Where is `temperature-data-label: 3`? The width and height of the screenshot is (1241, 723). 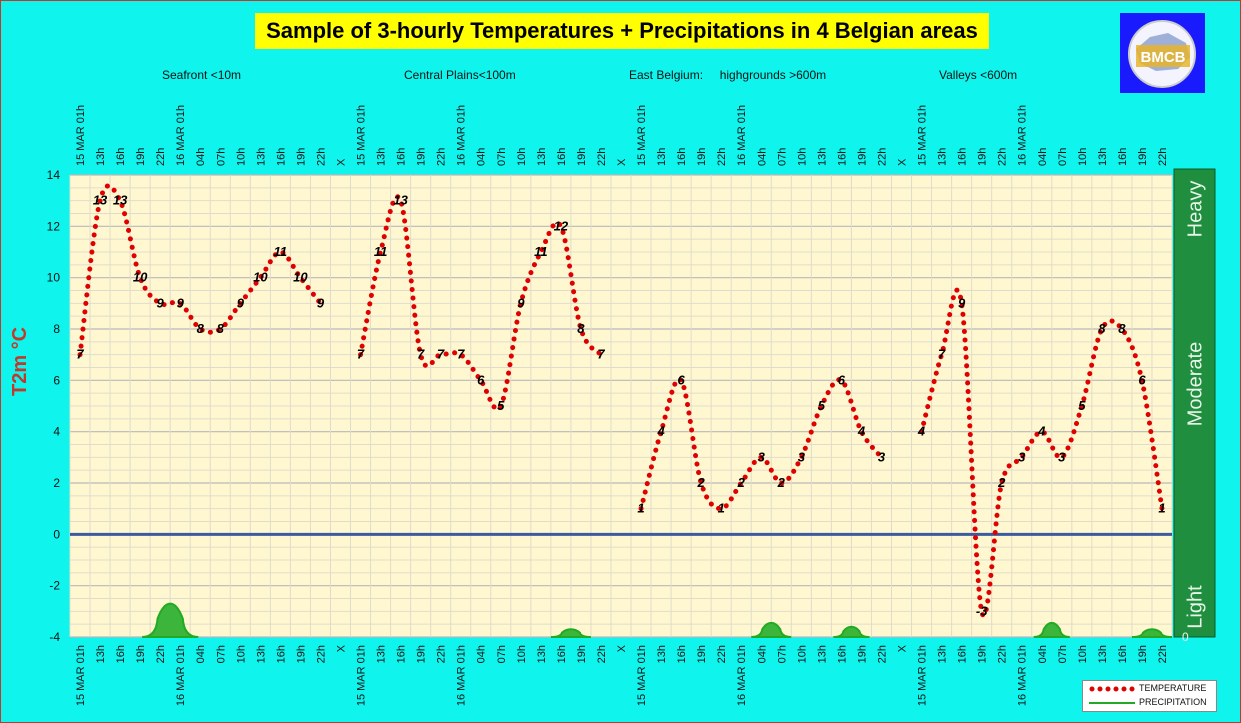 temperature-data-label: 3 is located at coordinates (1062, 456).